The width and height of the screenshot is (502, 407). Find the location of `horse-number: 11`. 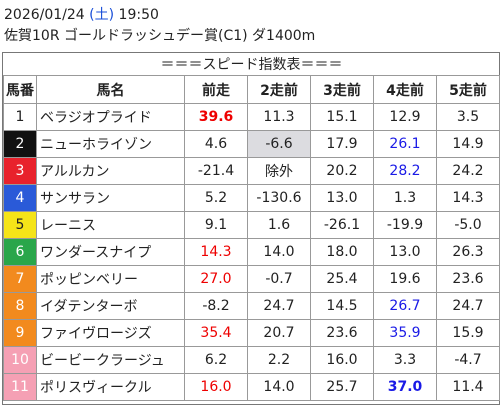

horse-number: 11 is located at coordinates (20, 387).